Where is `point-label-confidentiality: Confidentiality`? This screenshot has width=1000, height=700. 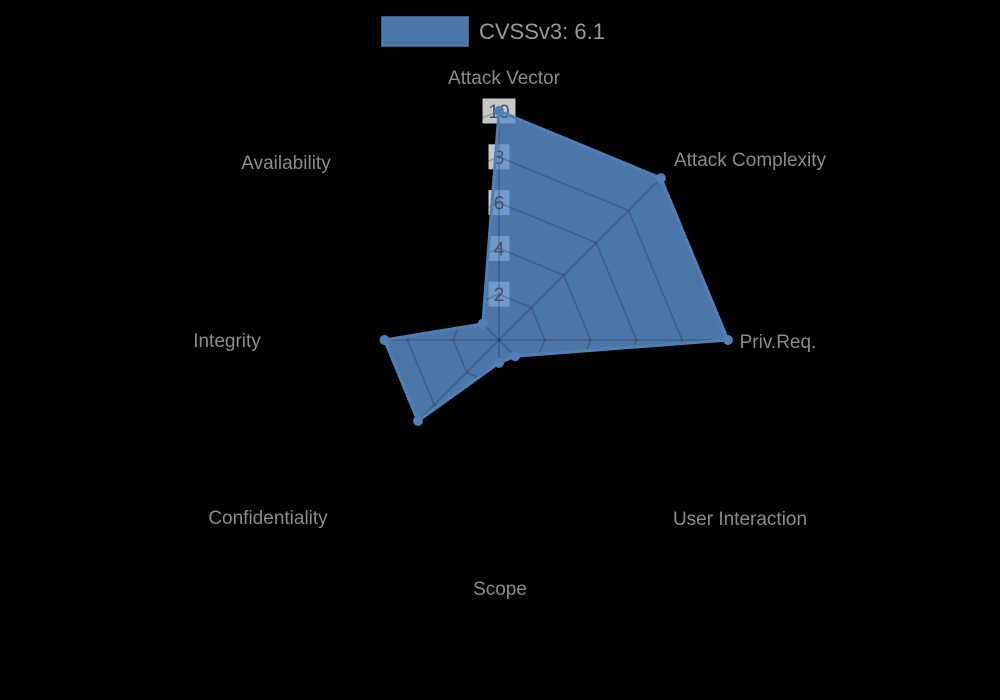
point-label-confidentiality: Confidentiality is located at coordinates (268, 518).